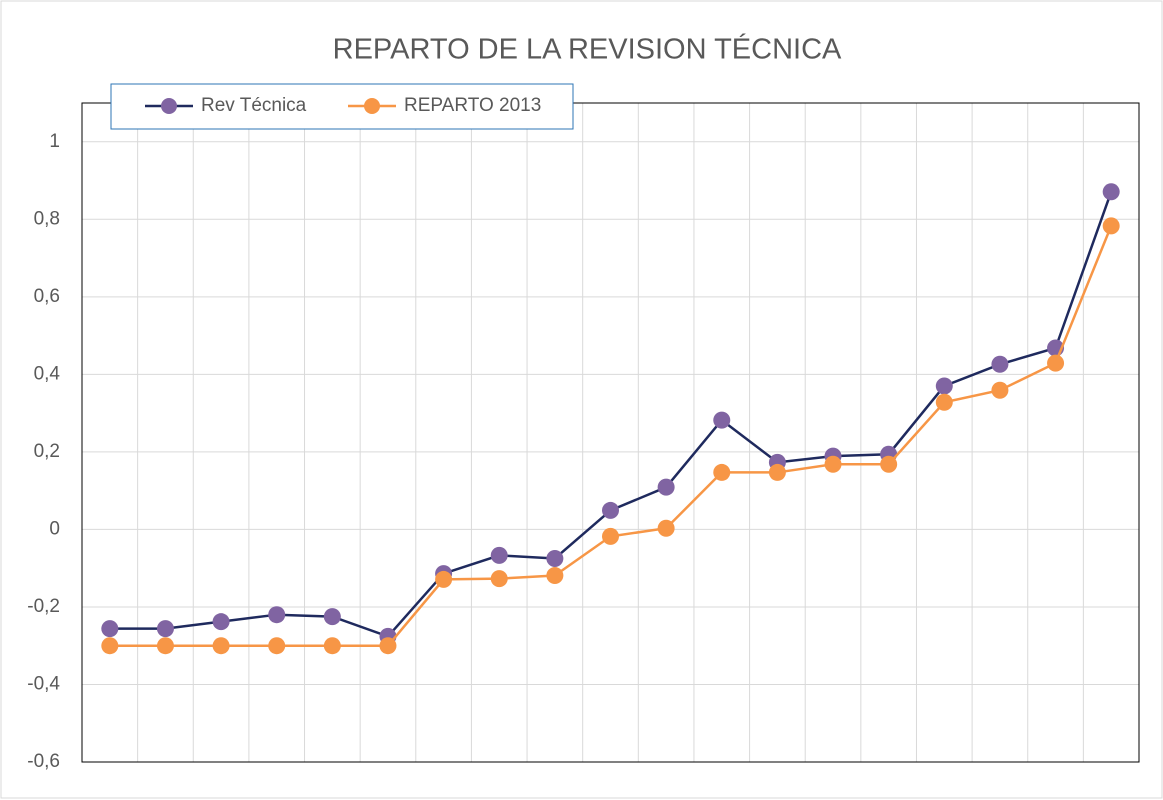 The image size is (1163, 800). I want to click on y-tick-label: -0,6, so click(43, 761).